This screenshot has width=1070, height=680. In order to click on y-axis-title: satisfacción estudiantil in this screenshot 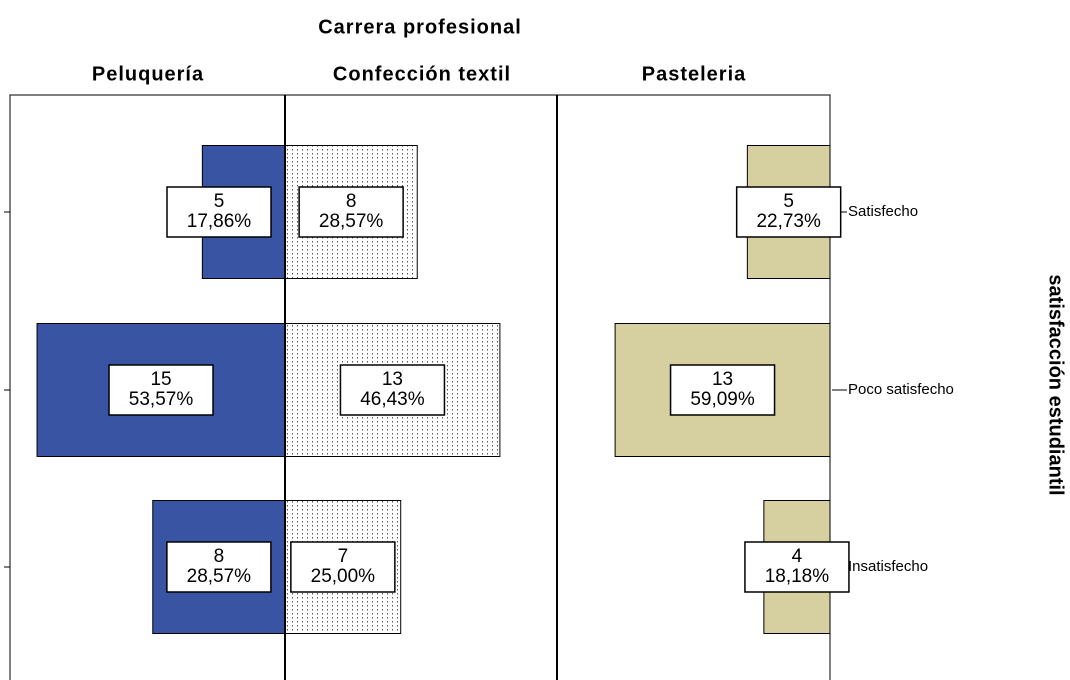, I will do `click(1056, 384)`.